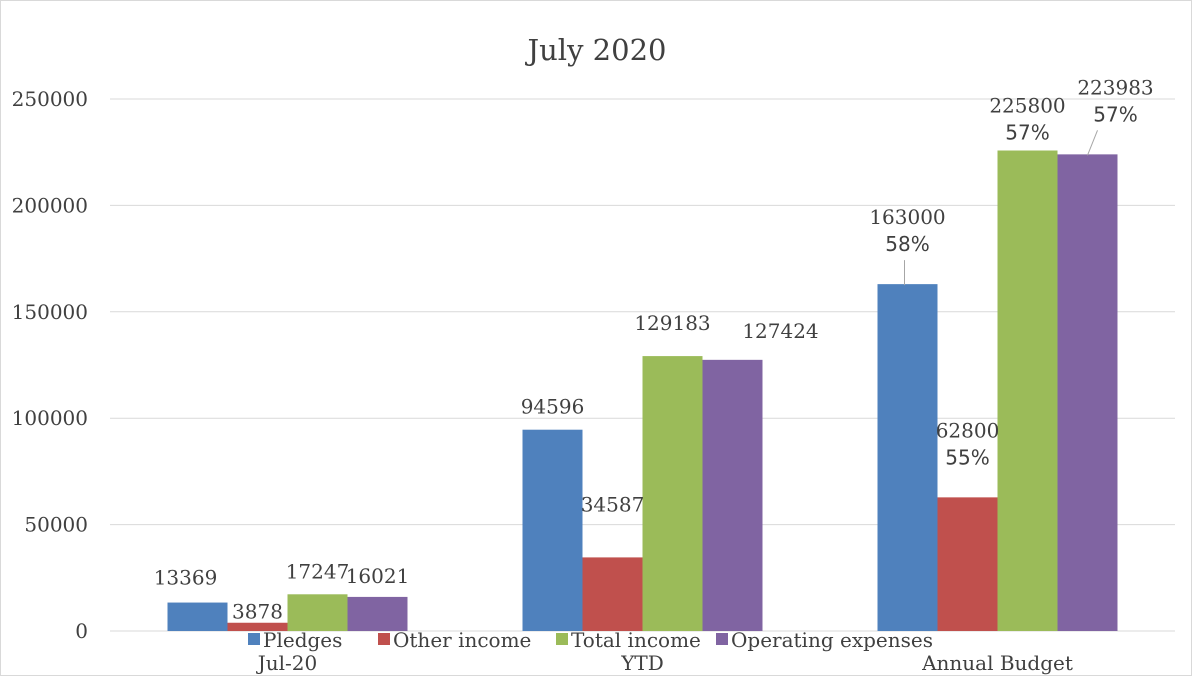 The image size is (1195, 678). Describe the element at coordinates (907, 217) in the screenshot. I see `data-label: 163000` at that location.